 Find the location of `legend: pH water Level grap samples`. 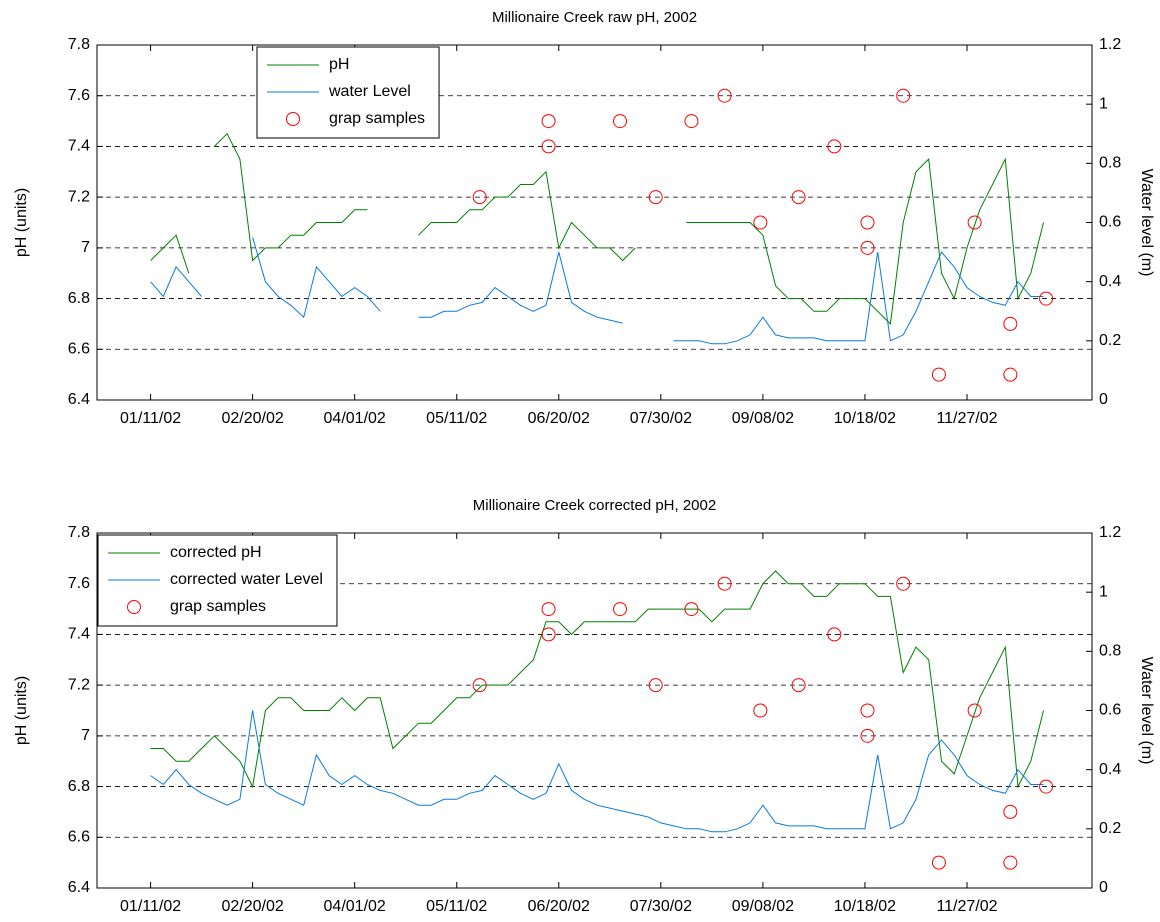

legend: pH water Level grap samples is located at coordinates (348, 92).